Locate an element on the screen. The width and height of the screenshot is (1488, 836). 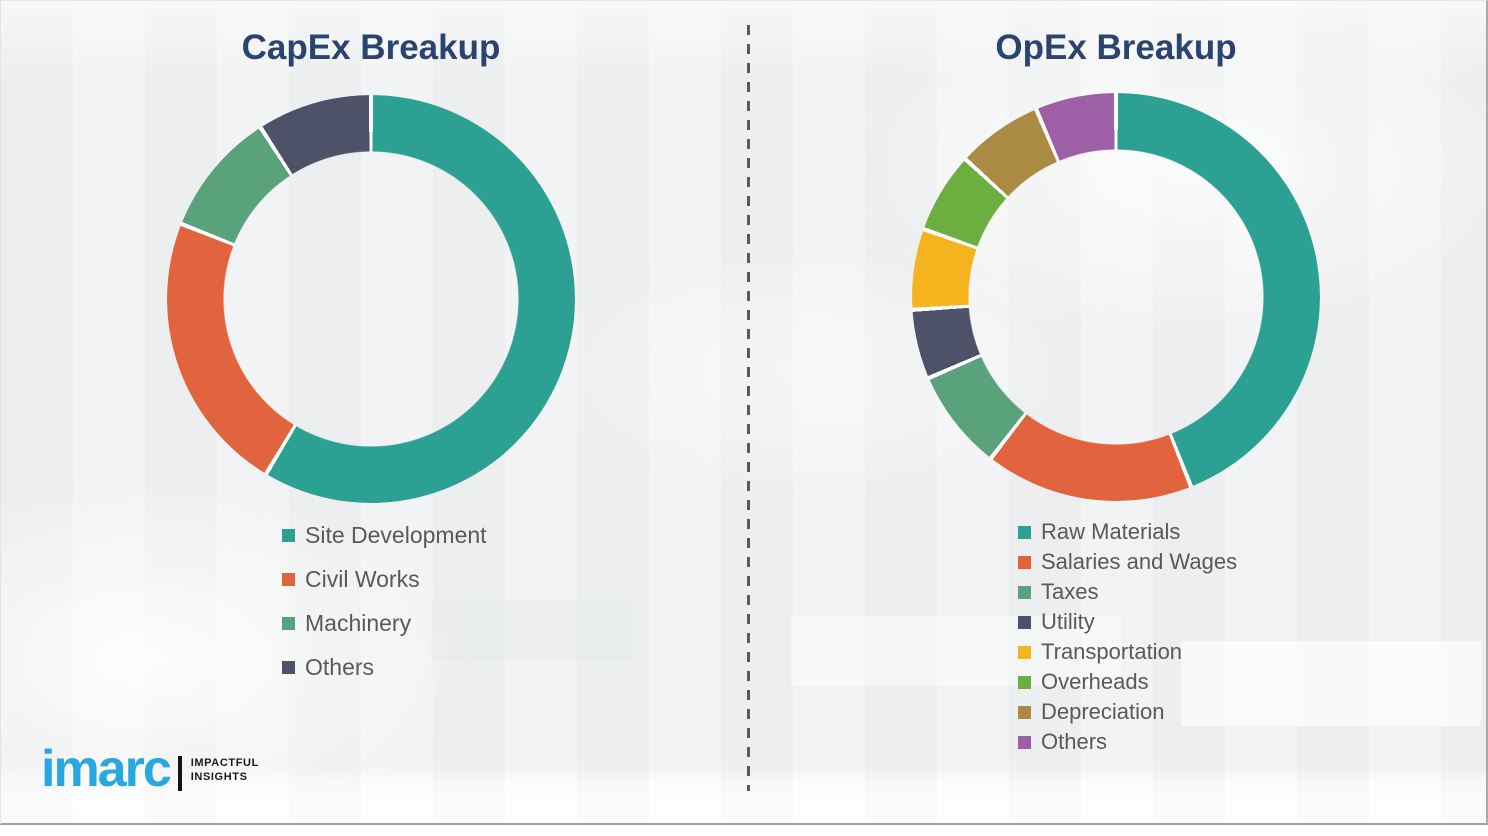
legend-label-salaries-and-wages: Salaries and Wages is located at coordinates (1139, 561).